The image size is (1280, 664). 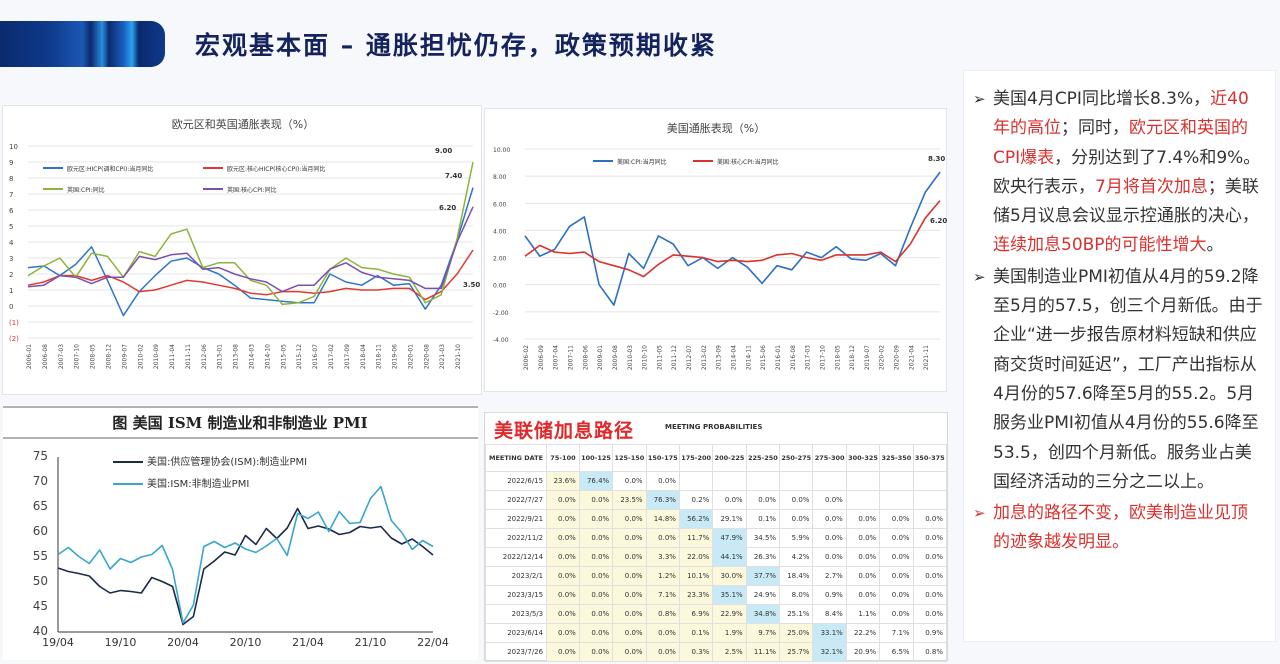 What do you see at coordinates (729, 633) in the screenshot?
I see `probability-cell: 1.9%` at bounding box center [729, 633].